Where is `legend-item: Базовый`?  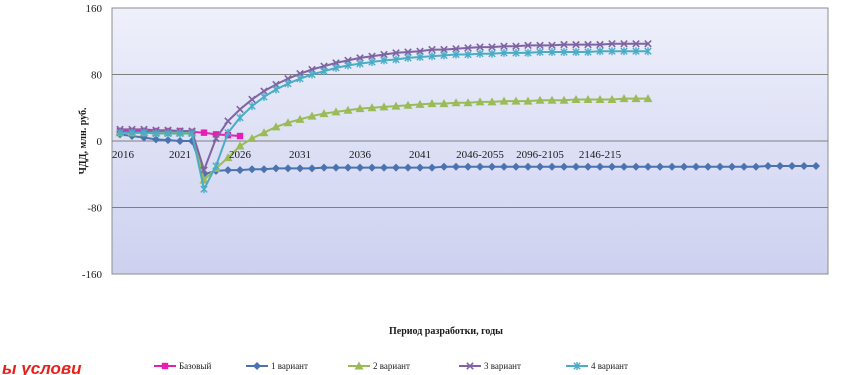
legend-item: Базовый is located at coordinates (182, 366).